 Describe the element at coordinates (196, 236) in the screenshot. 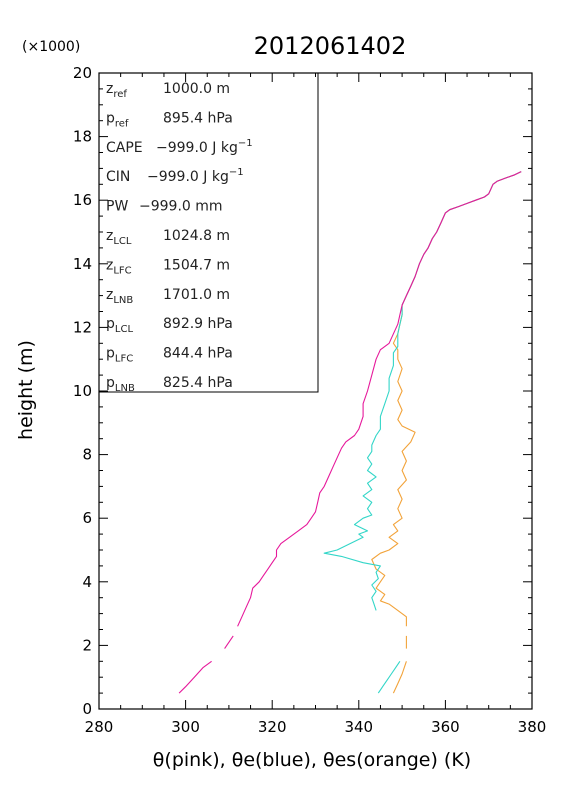

I see `stat-value: 1024.8 m` at that location.